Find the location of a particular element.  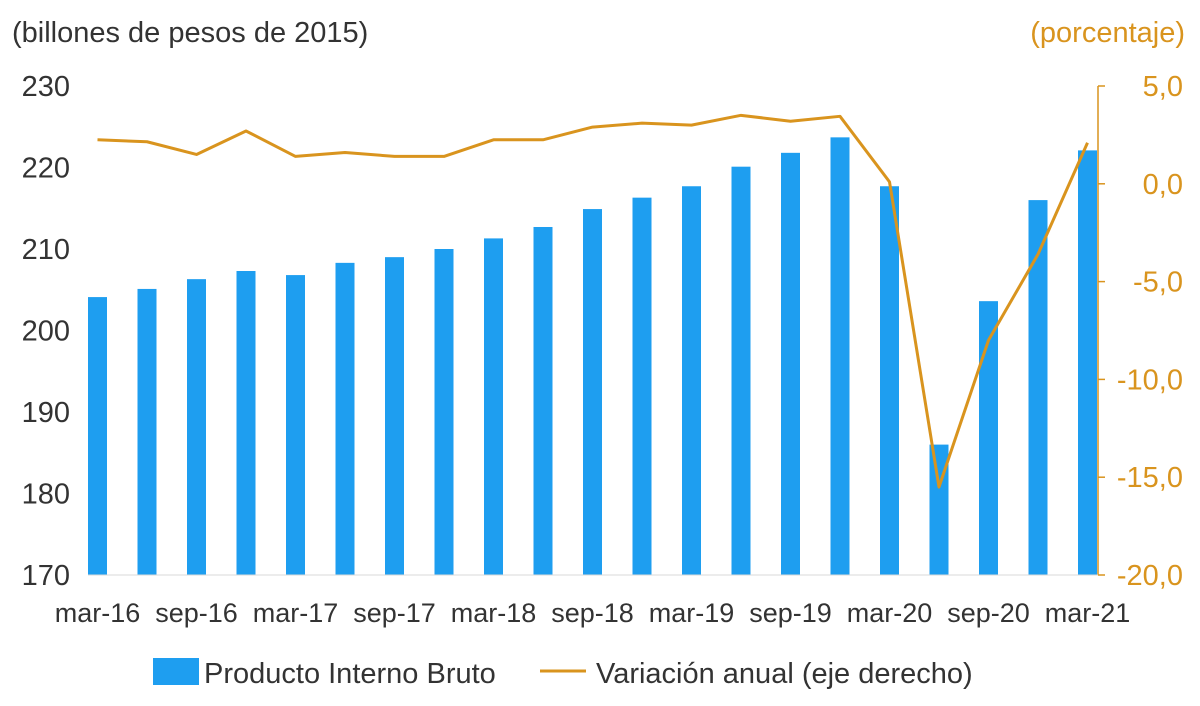

left-tick-label: 230 is located at coordinates (46, 87).